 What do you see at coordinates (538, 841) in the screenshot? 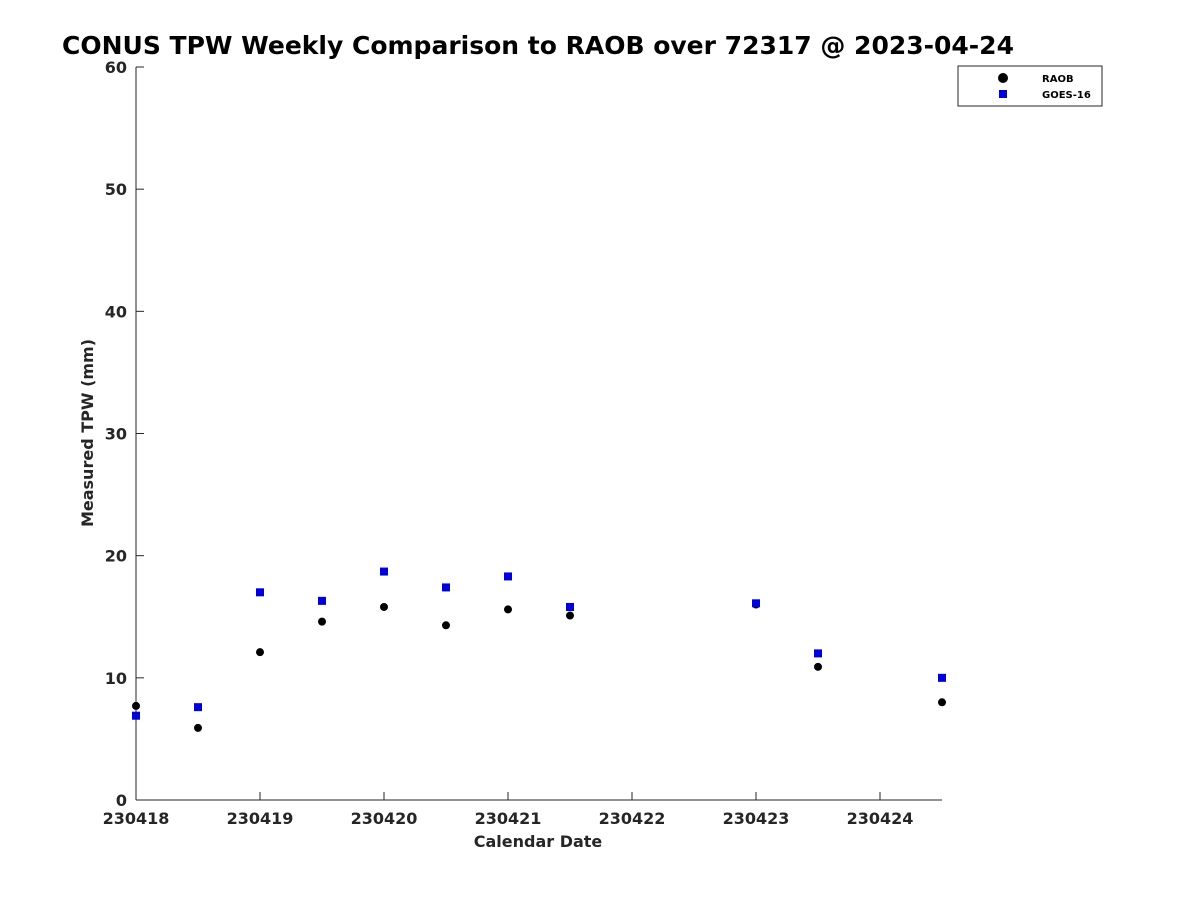
I see `x-axis-label: Calendar Date` at bounding box center [538, 841].